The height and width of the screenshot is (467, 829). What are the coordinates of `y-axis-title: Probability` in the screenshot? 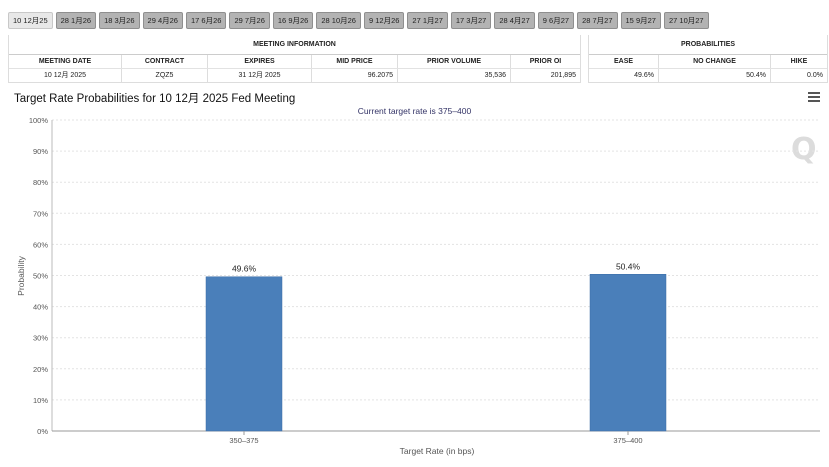 It's located at (21, 275).